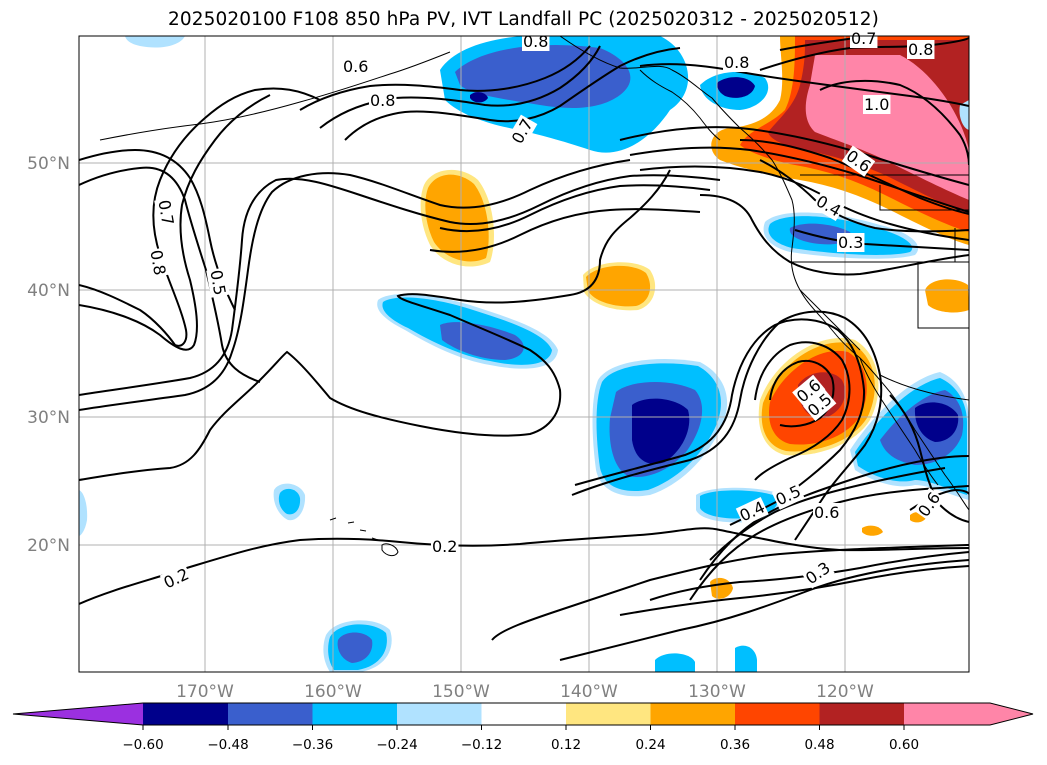 Image resolution: width=1047 pixels, height=765 pixels. I want to click on lon-label: 130°W, so click(717, 692).